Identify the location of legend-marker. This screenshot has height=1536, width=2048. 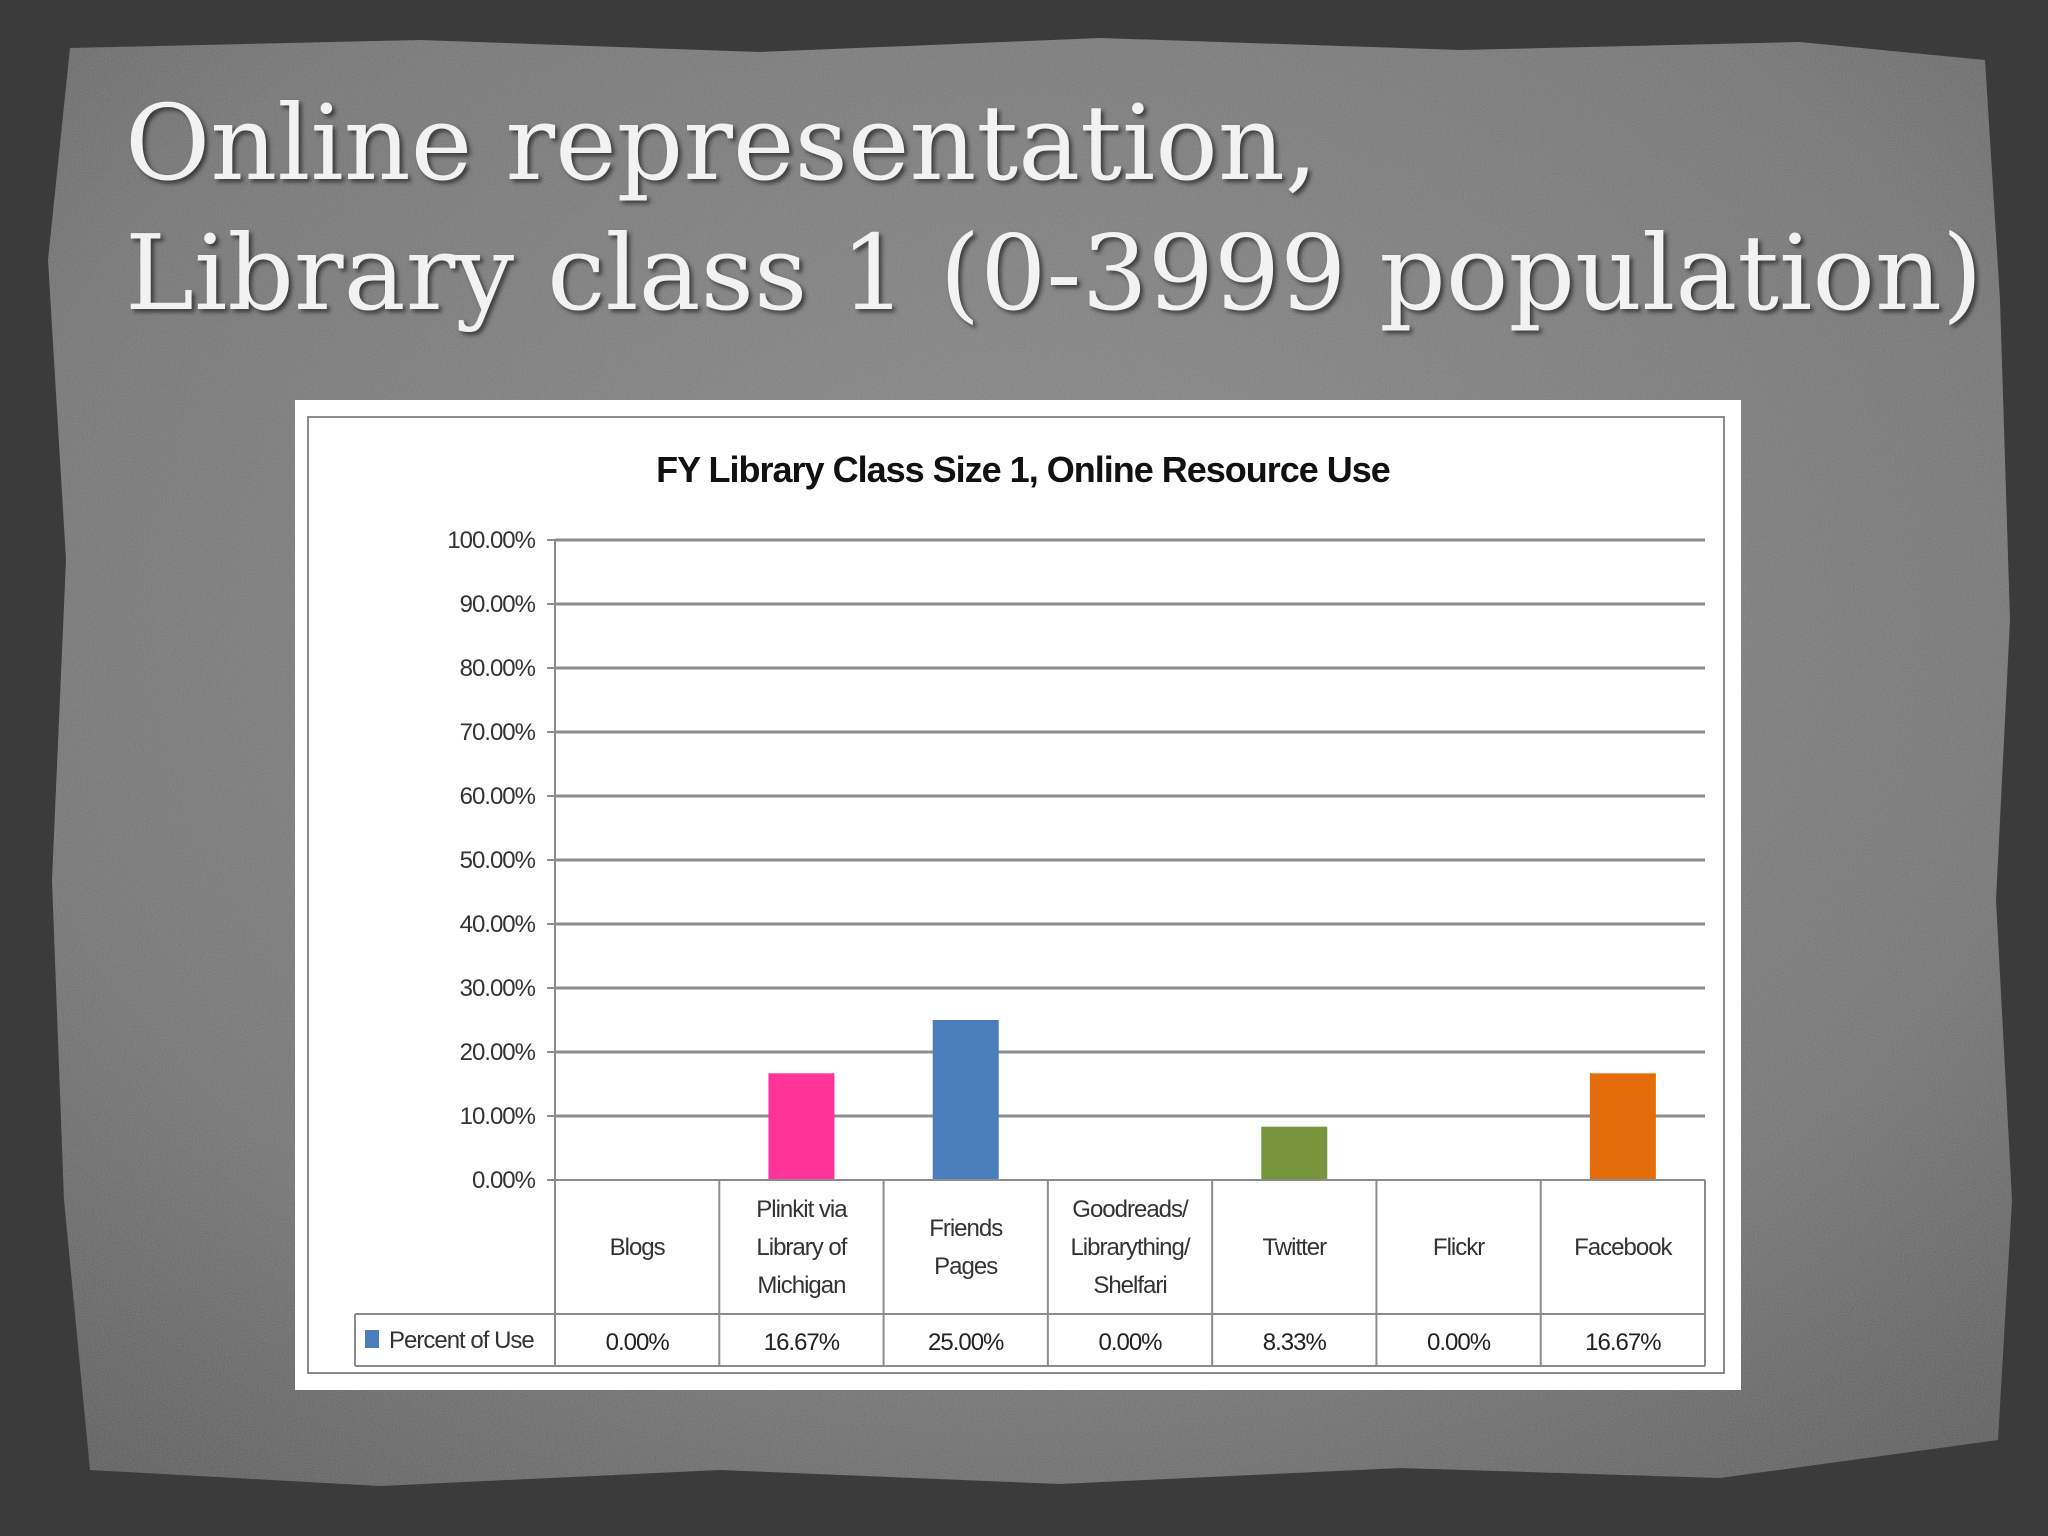
(372, 1339).